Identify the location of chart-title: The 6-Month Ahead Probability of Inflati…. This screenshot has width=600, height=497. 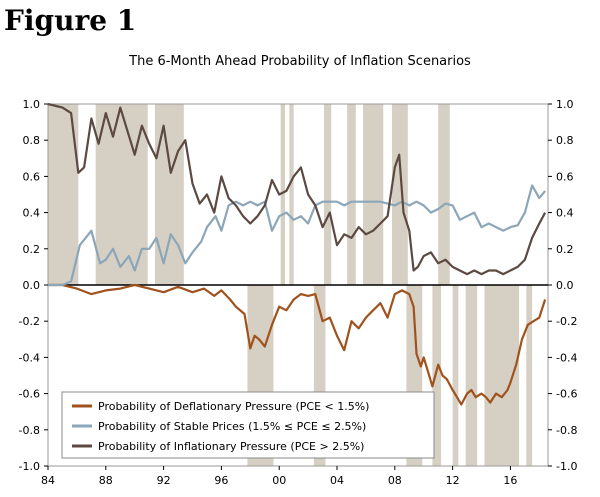
(300, 61).